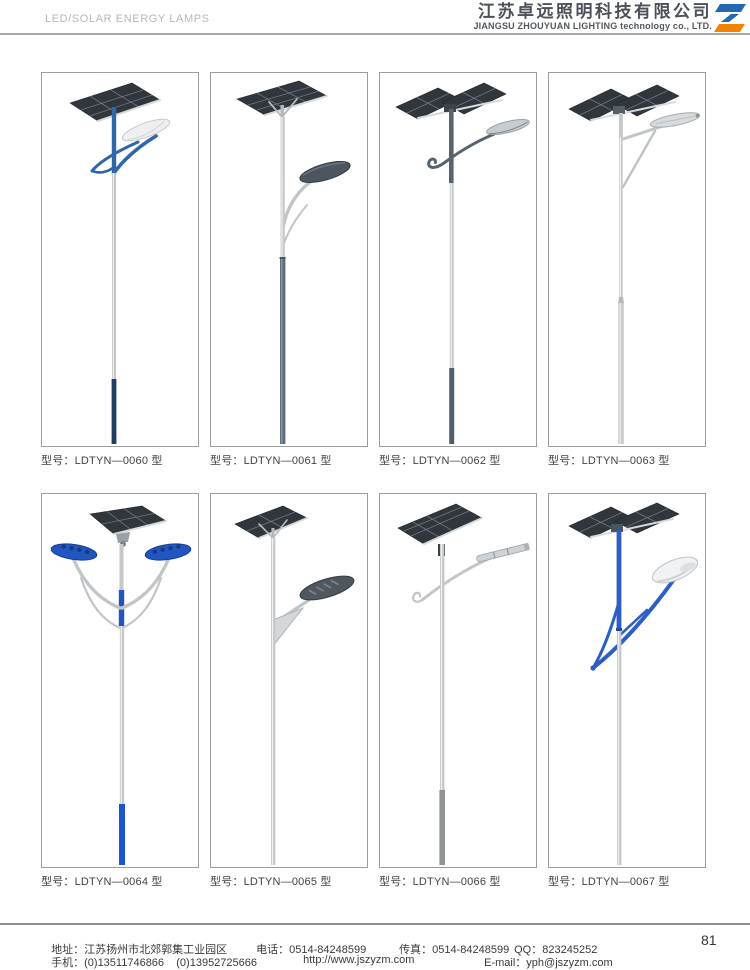  Describe the element at coordinates (127, 19) in the screenshot. I see `category-label: LED/SOLAR ENERGY LAMPS` at that location.